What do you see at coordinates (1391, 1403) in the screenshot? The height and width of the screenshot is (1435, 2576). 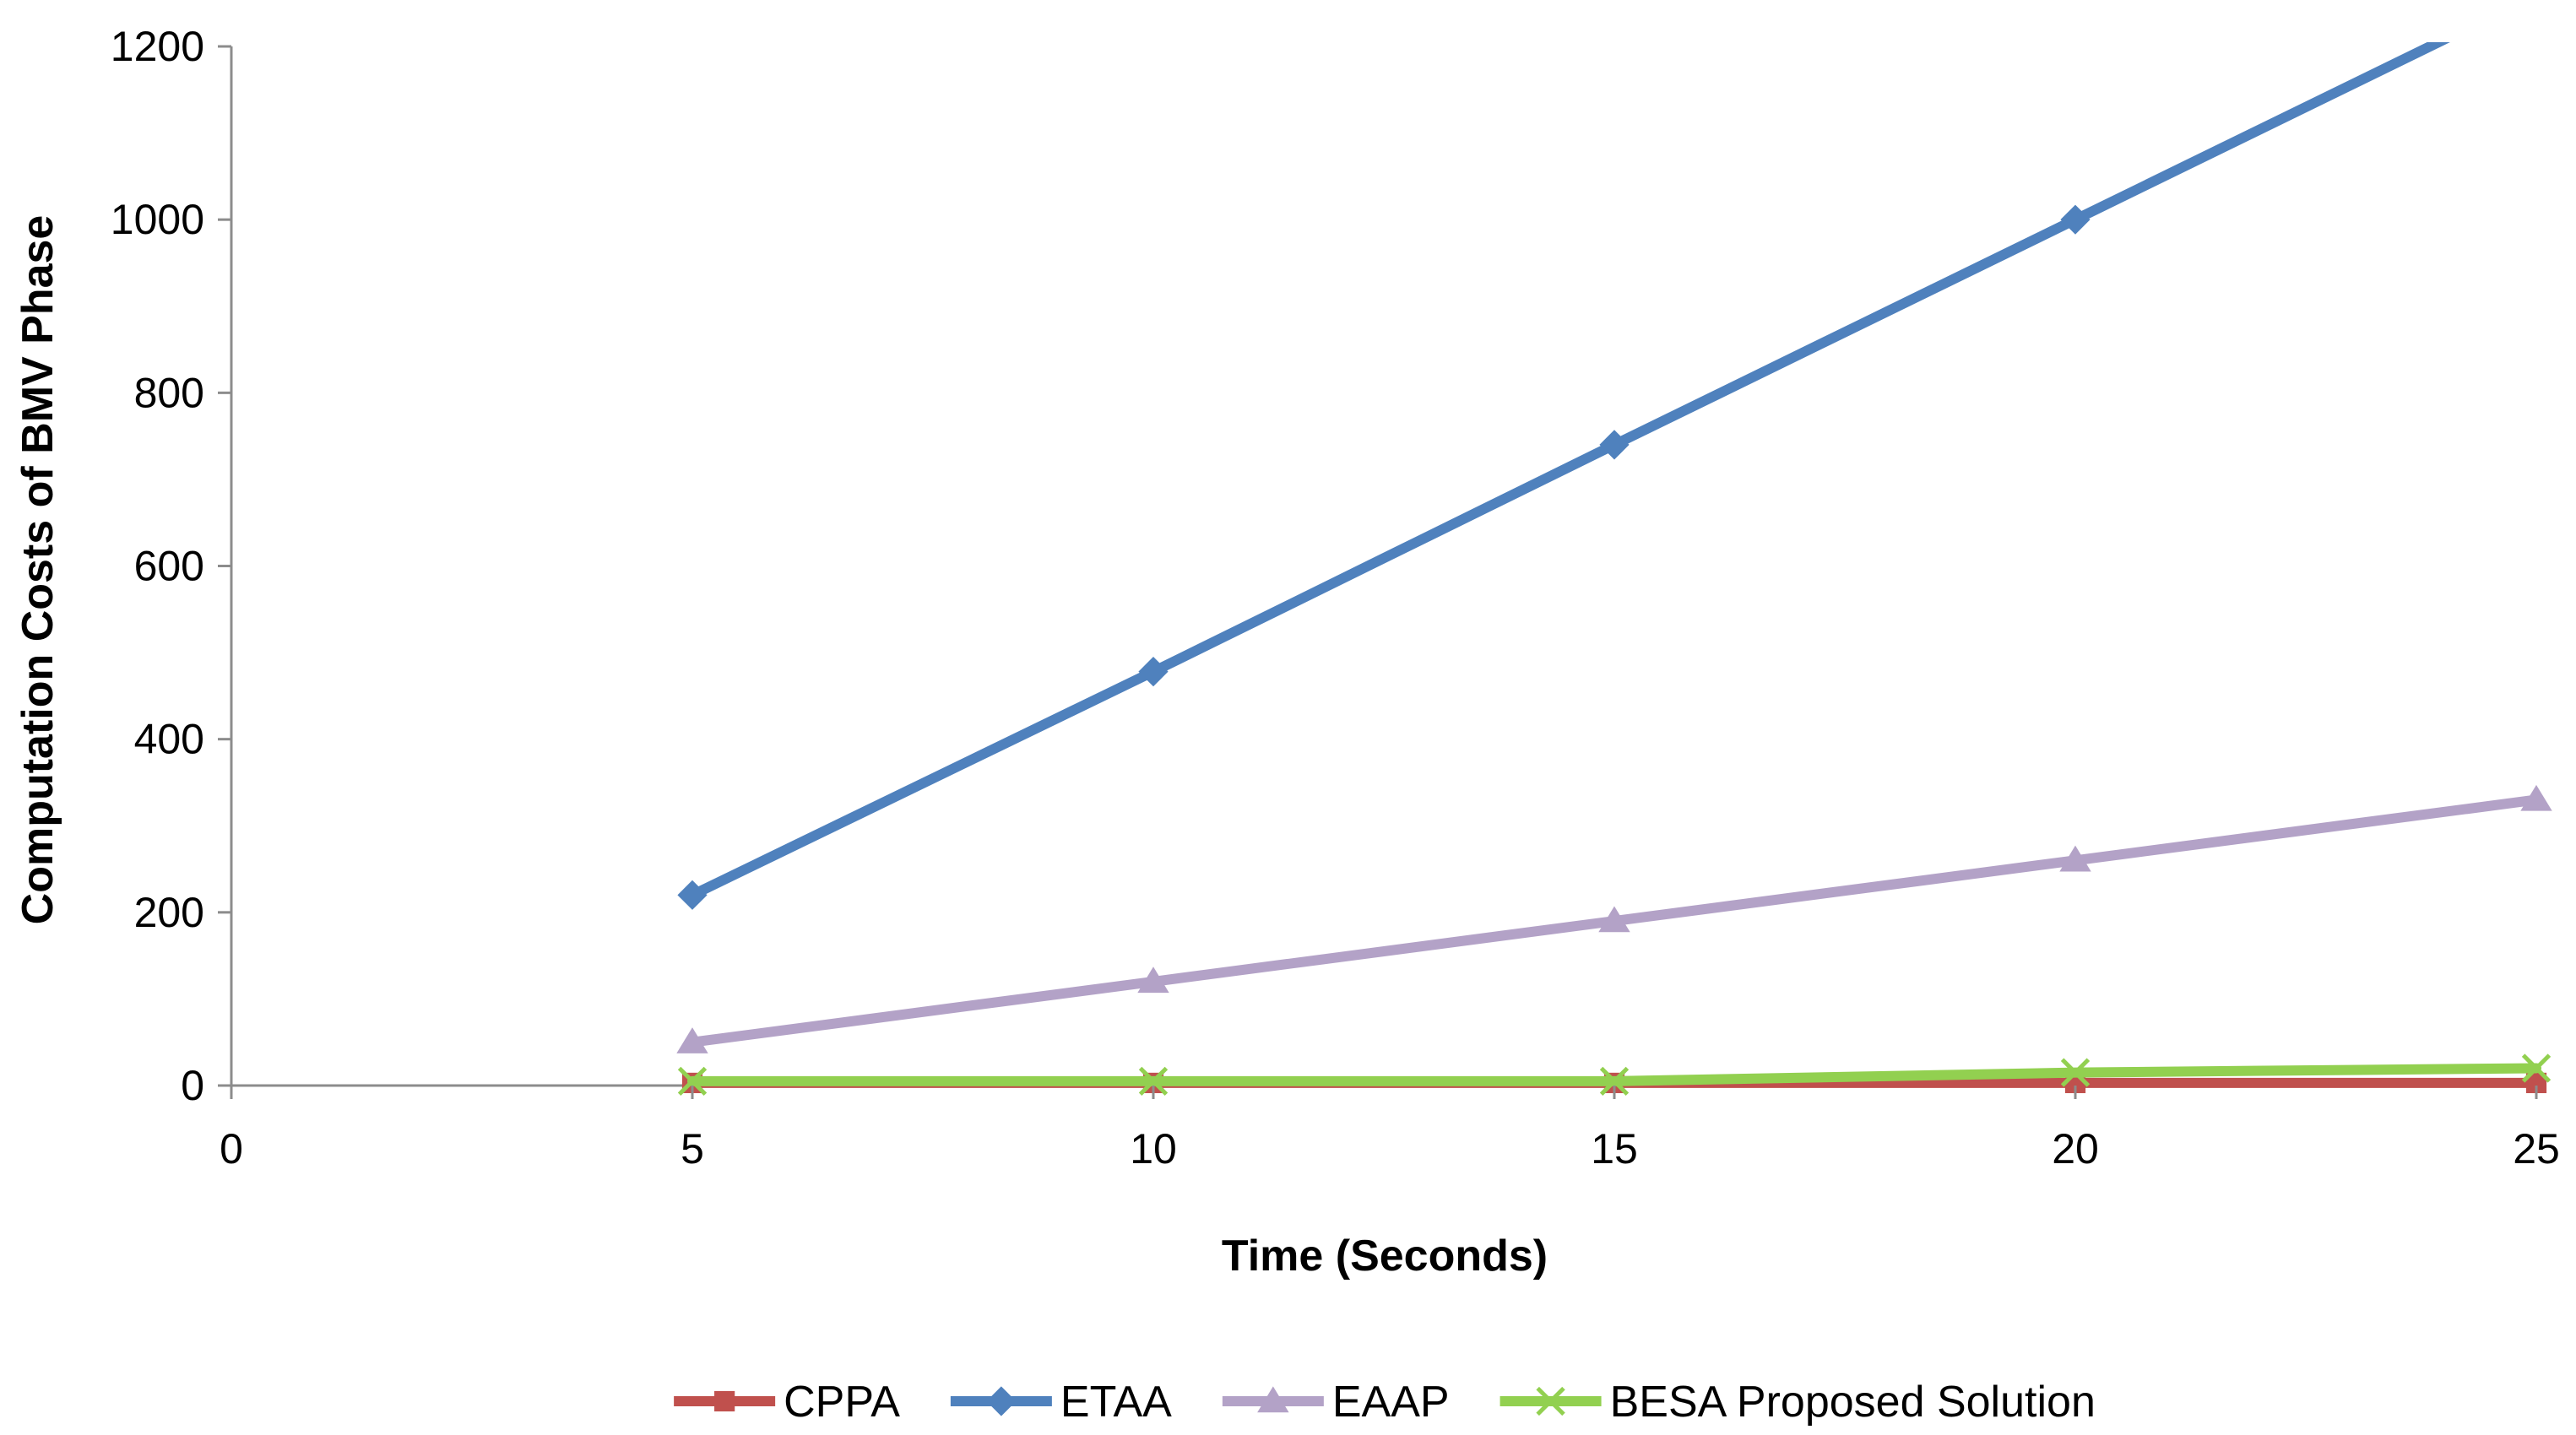 I see `legend-label: EAAP` at bounding box center [1391, 1403].